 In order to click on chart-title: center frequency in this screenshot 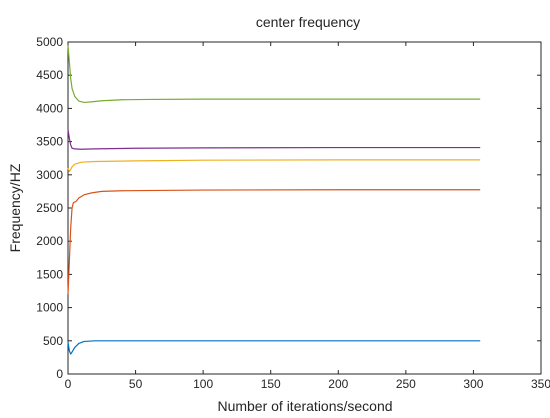, I will do `click(308, 22)`.